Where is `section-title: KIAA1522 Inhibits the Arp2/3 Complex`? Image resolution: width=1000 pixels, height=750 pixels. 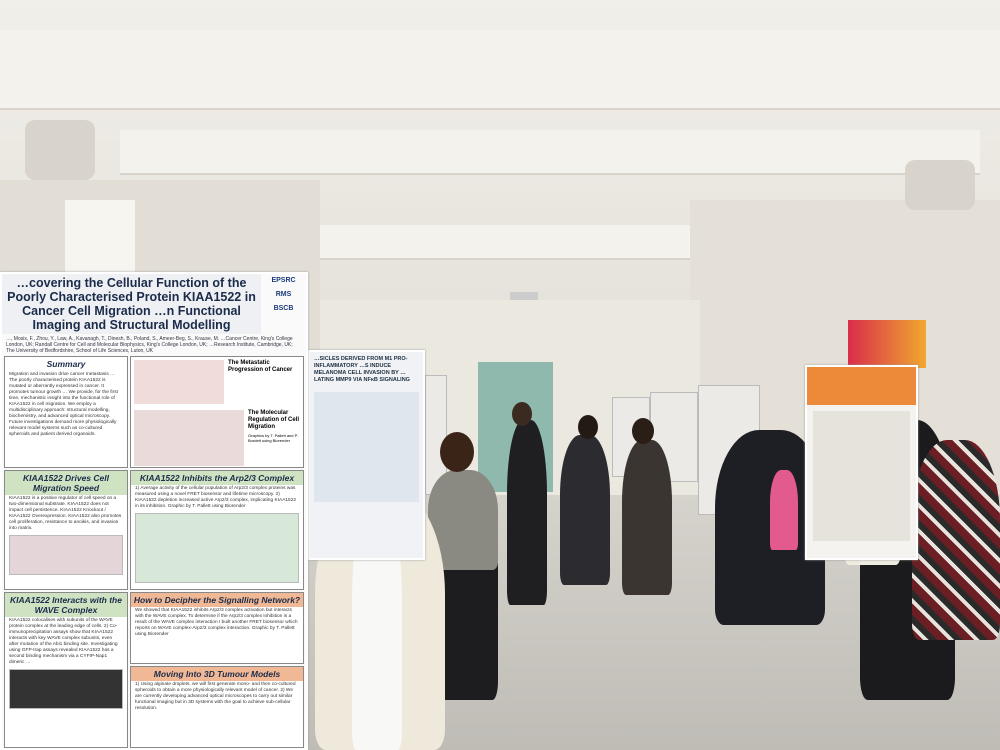
section-title: KIAA1522 Inhibits the Arp2/3 Complex is located at coordinates (217, 478).